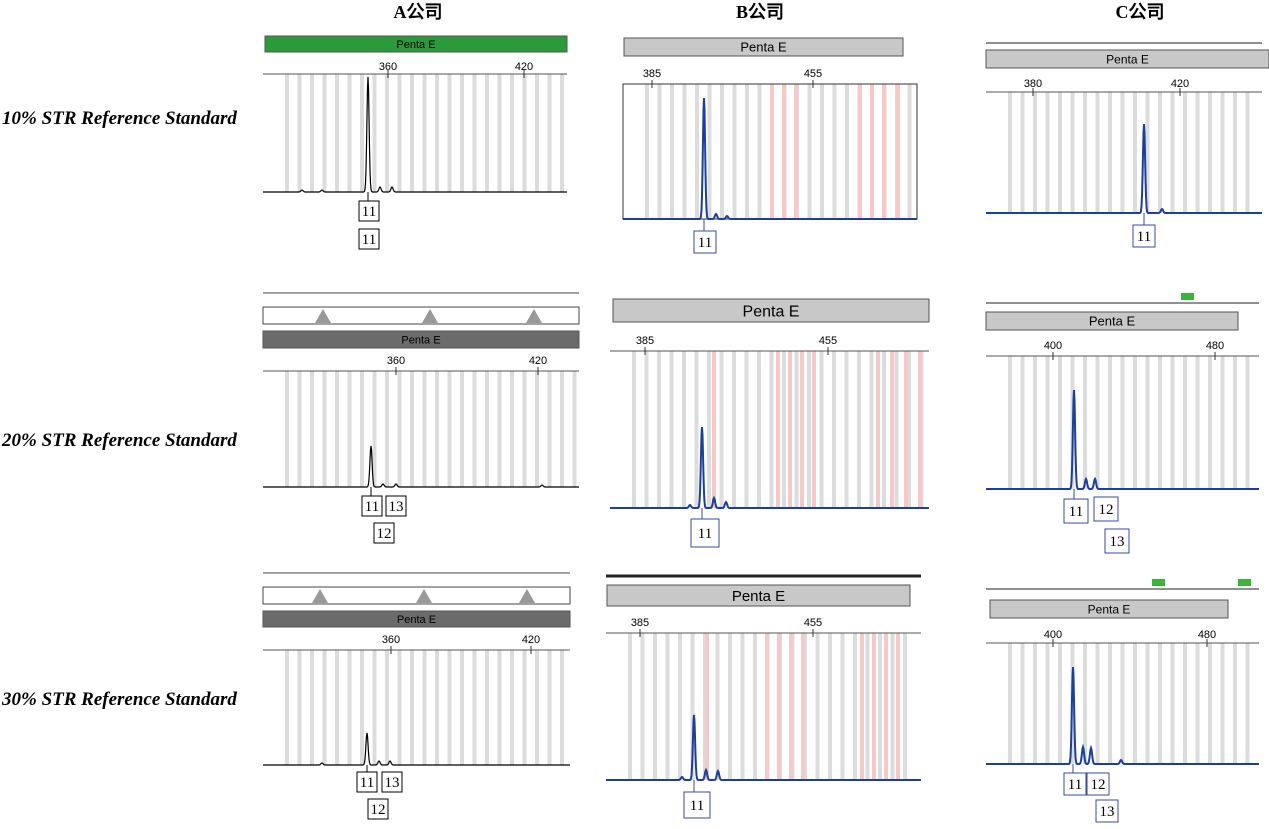 This screenshot has height=829, width=1269. I want to click on marker-strip, so click(421, 315).